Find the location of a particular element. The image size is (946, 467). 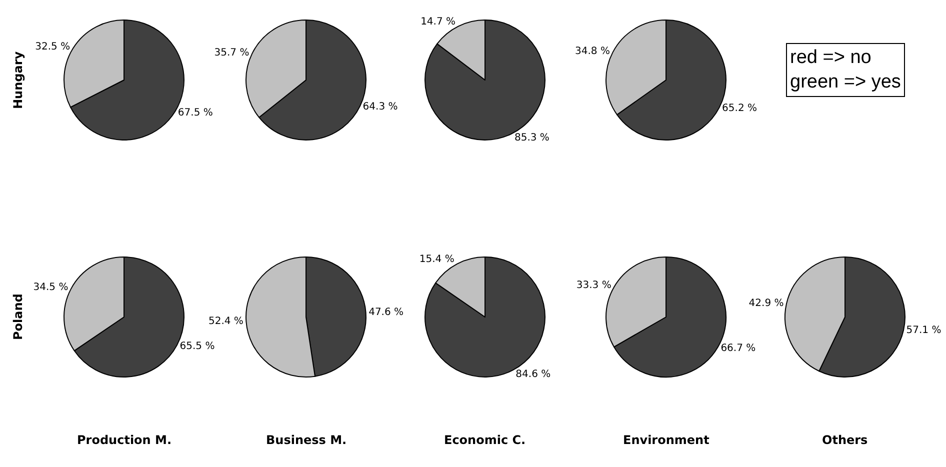

data-label: 35.7 % is located at coordinates (232, 52).